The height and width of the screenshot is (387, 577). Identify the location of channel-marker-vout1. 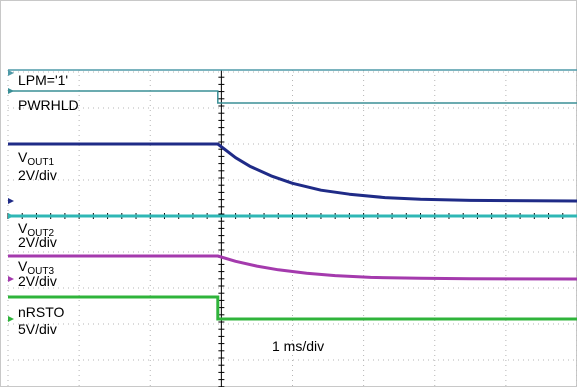
(11, 201).